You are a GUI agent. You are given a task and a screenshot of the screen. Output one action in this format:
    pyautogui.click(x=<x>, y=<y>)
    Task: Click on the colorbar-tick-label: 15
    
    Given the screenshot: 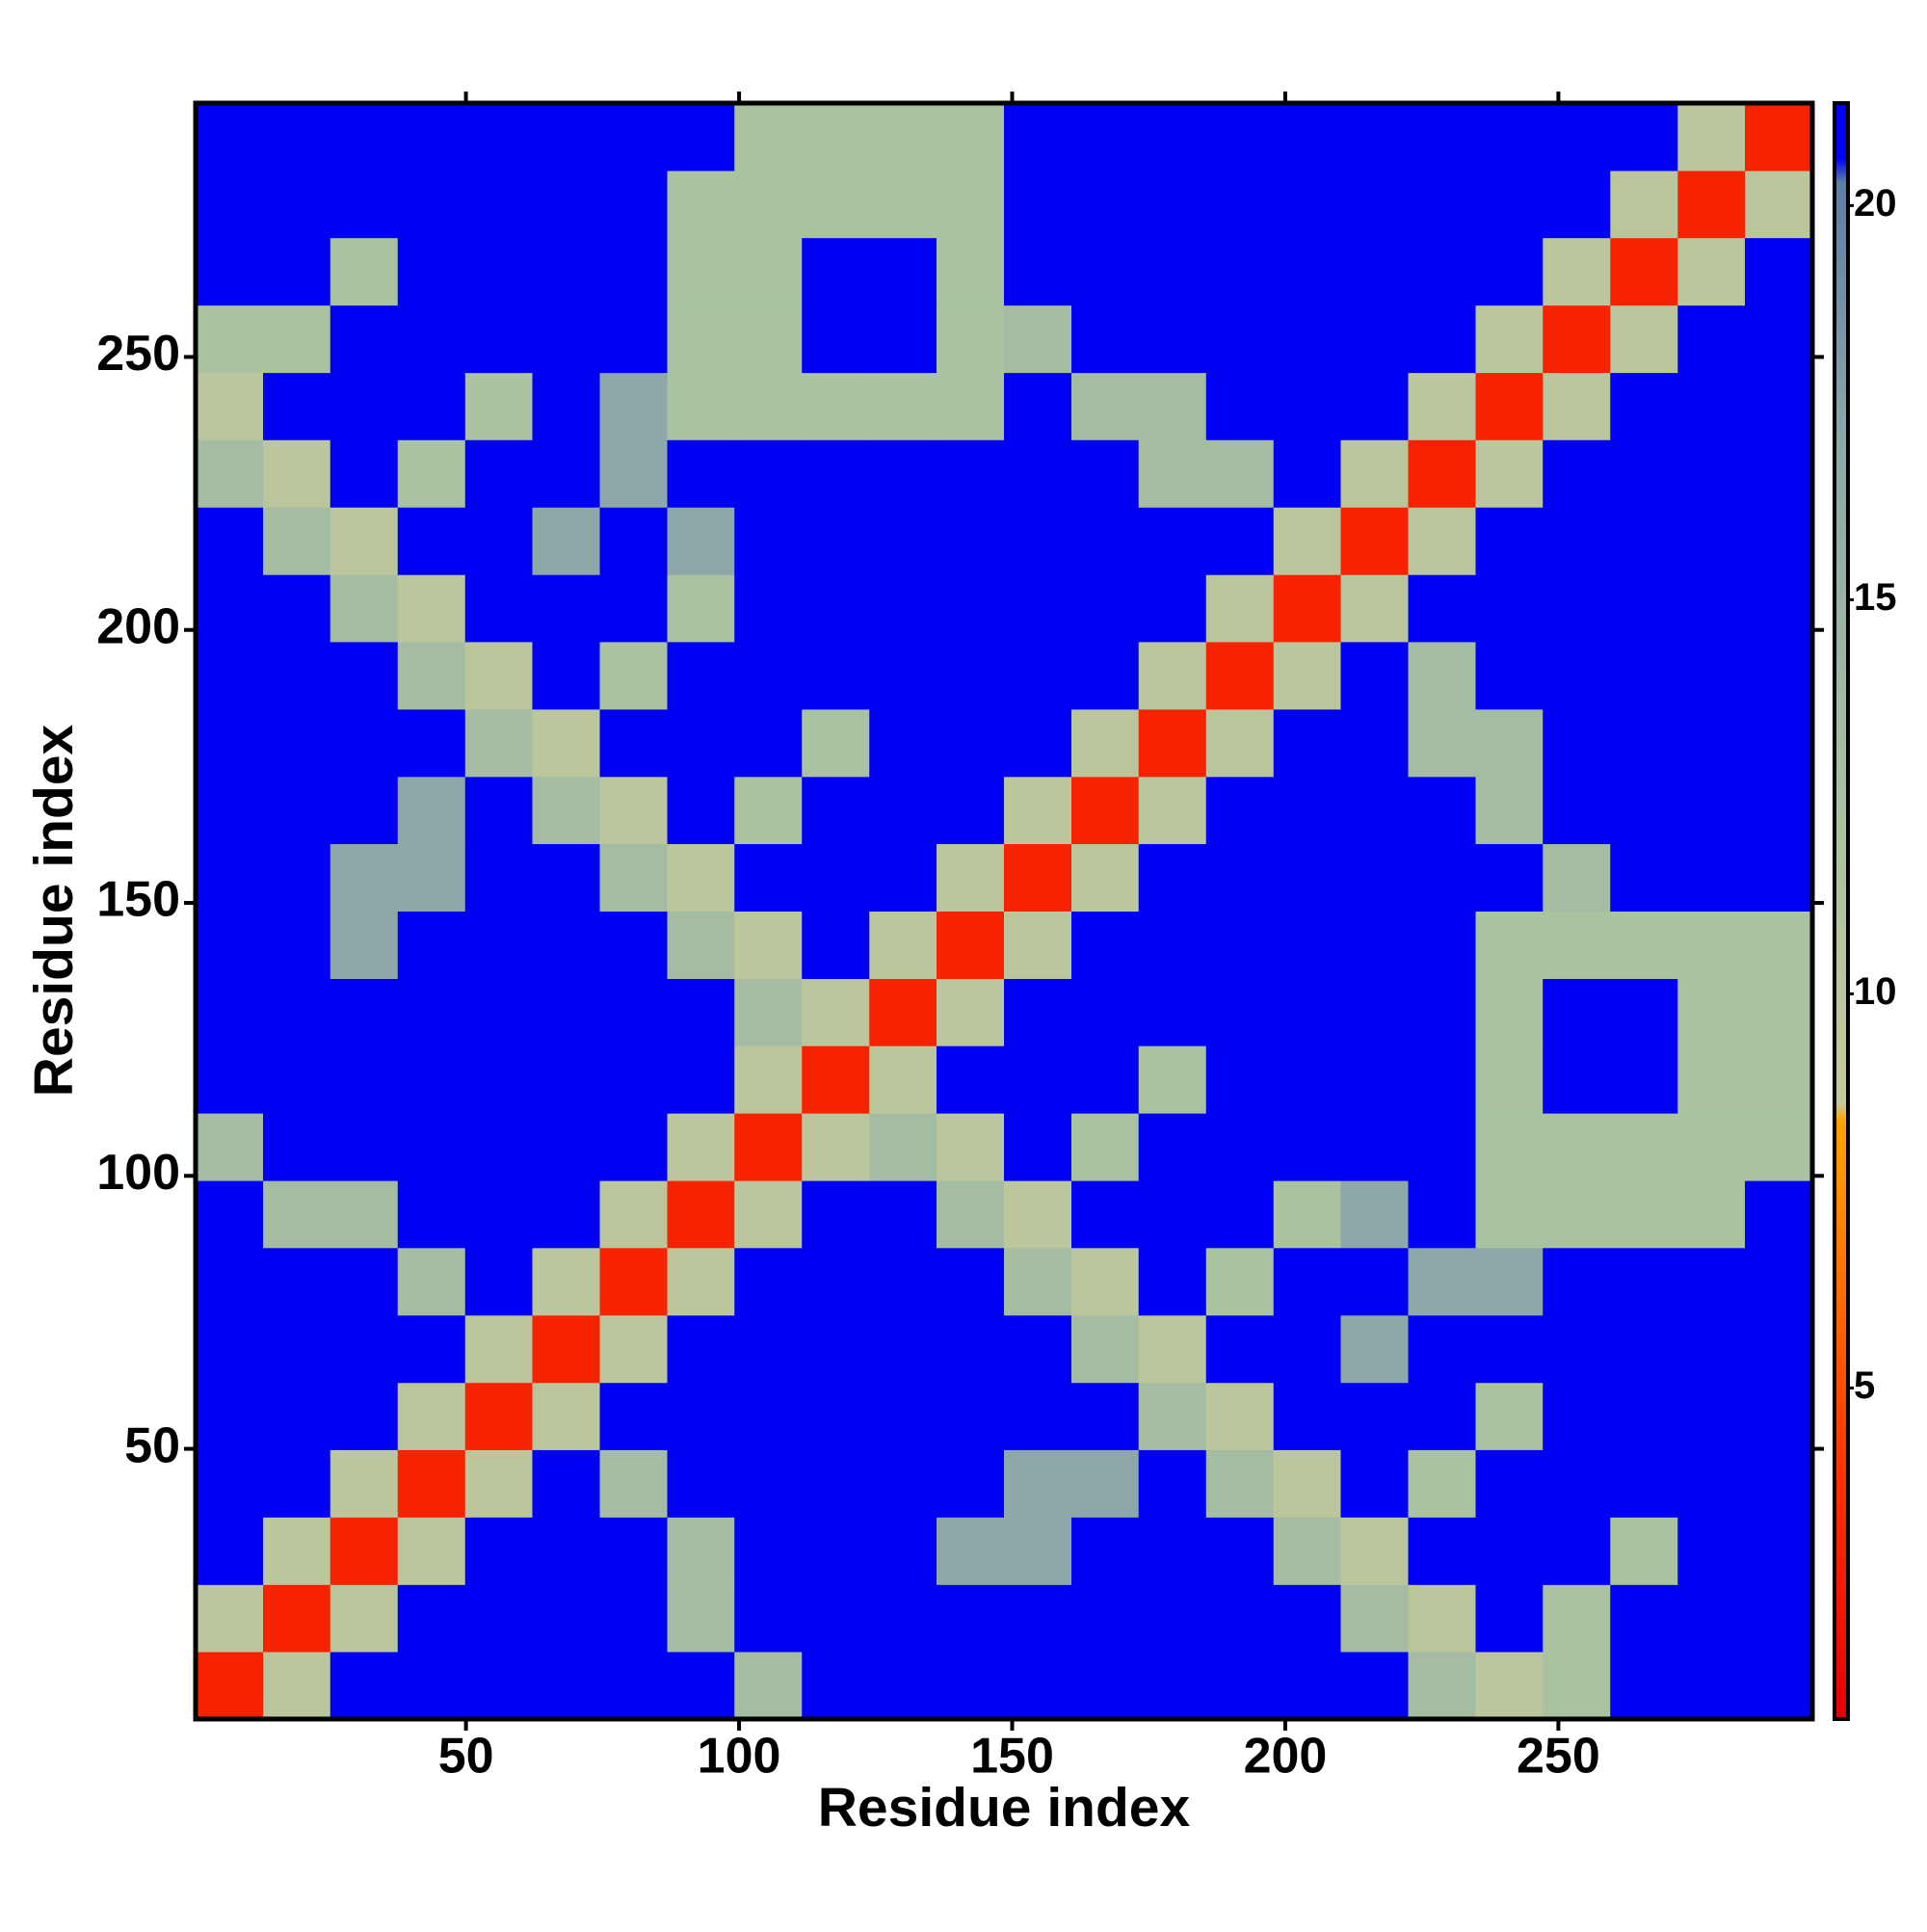 What is the action you would take?
    pyautogui.click(x=1875, y=597)
    